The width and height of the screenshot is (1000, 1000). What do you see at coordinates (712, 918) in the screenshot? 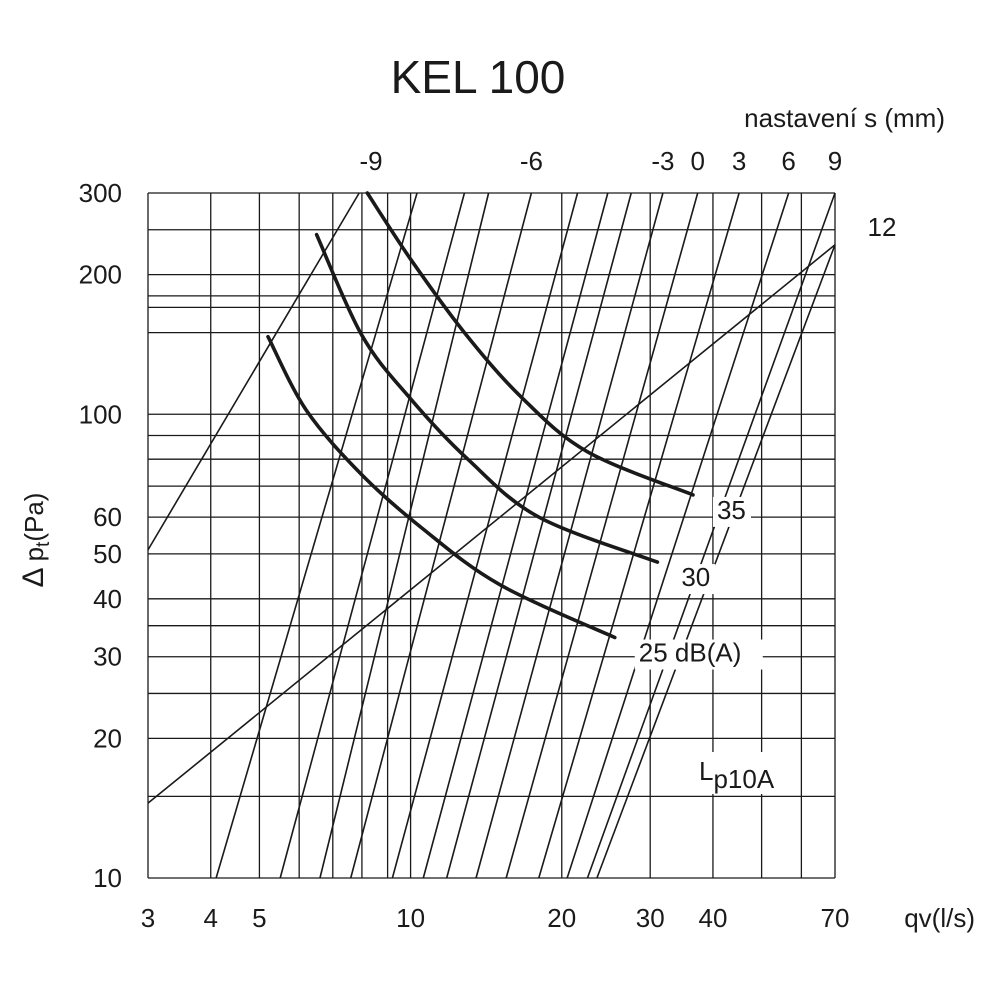
I see `x-tick-label-40: 40` at bounding box center [712, 918].